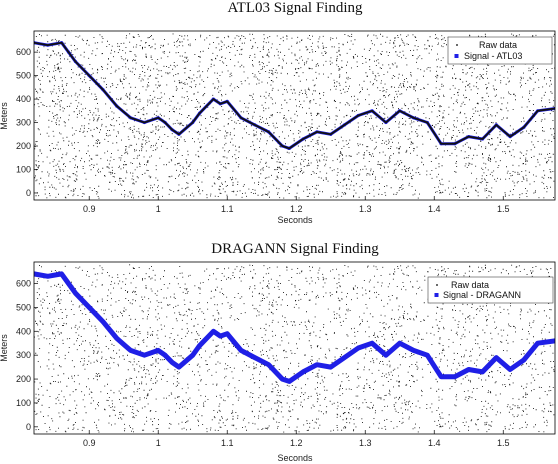 The image size is (558, 464). Describe the element at coordinates (295, 249) in the screenshot. I see `chart-title: DRAGANN Signal Finding` at that location.